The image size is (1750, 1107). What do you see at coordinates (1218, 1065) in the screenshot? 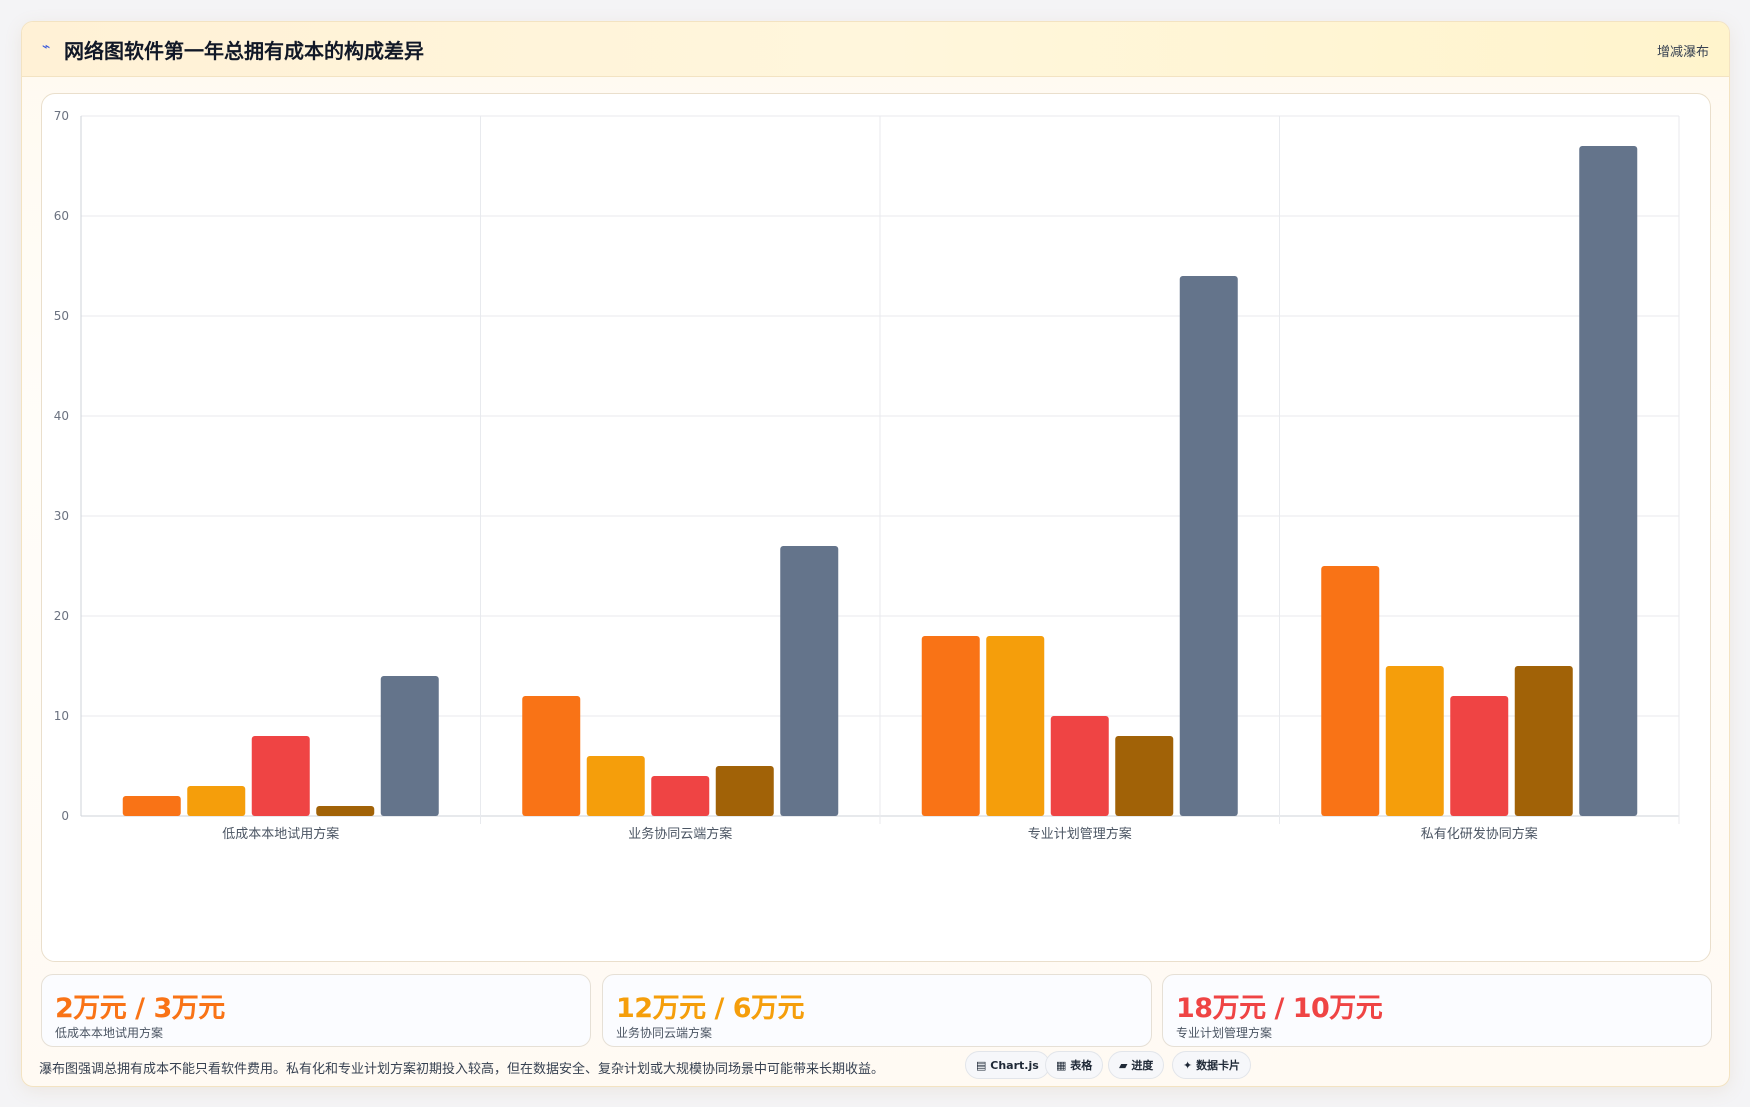
I see `chip-label: 数据卡片` at bounding box center [1218, 1065].